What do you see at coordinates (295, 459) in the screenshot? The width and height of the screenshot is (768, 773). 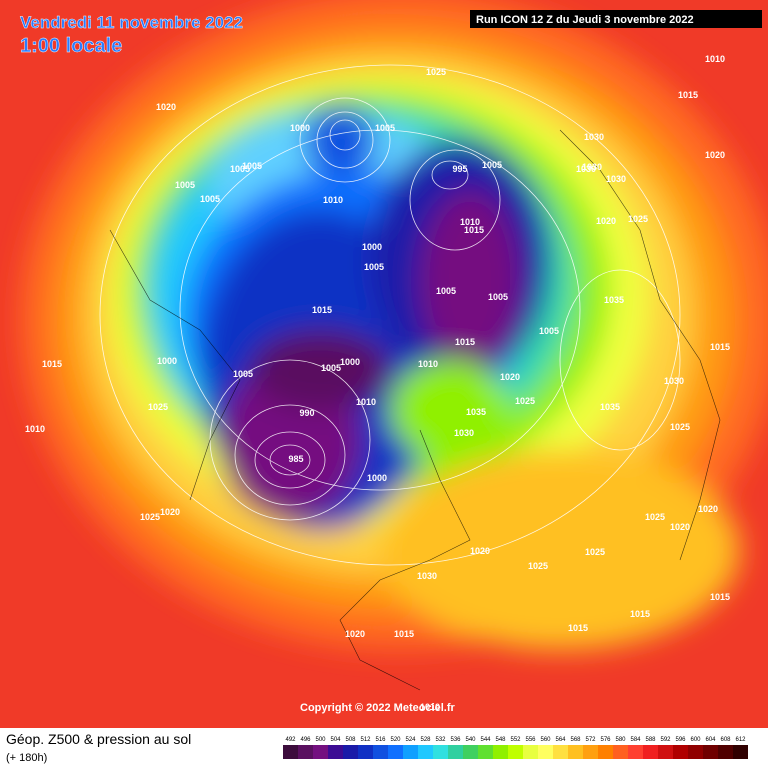 I see `isobar-label: 985` at bounding box center [295, 459].